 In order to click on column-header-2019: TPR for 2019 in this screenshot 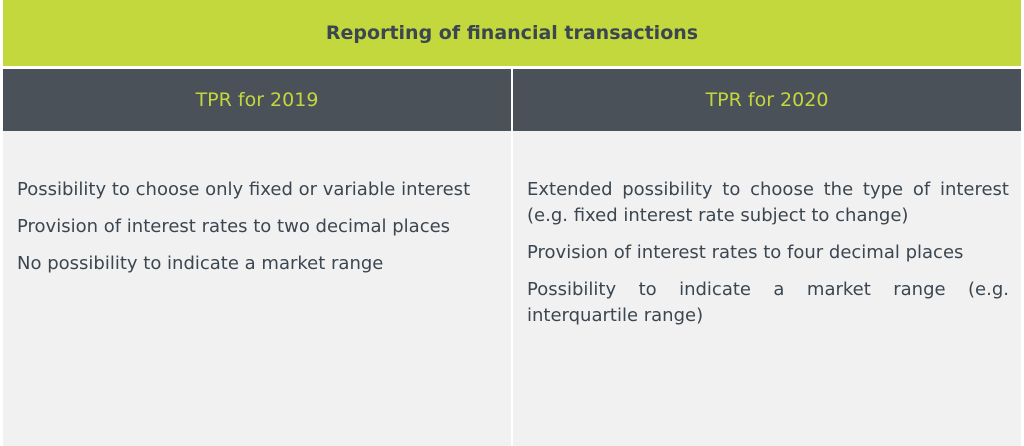, I will do `click(258, 100)`.